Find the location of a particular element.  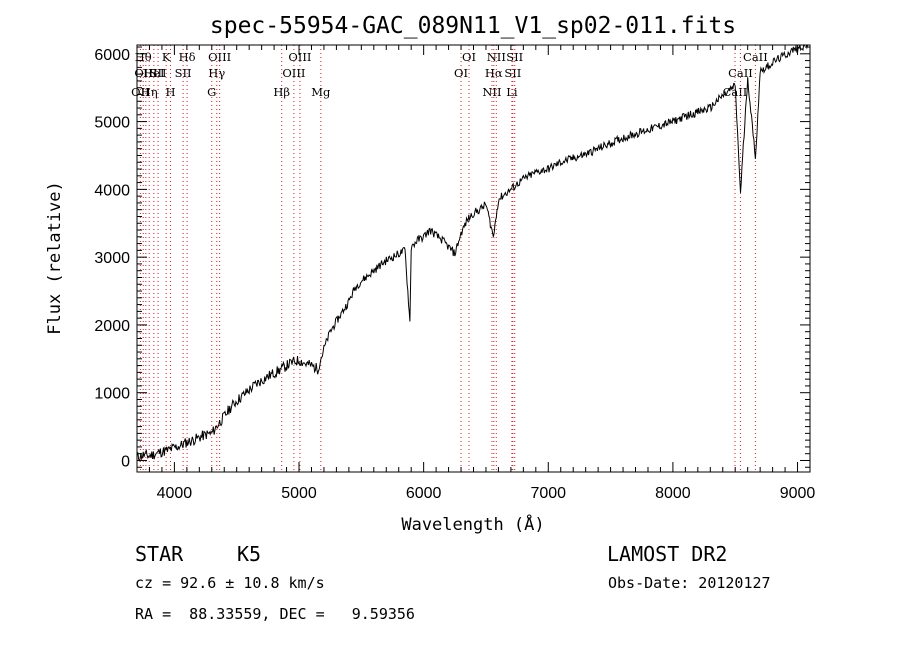

survey-name: LAMOST DR2 is located at coordinates (667, 554).